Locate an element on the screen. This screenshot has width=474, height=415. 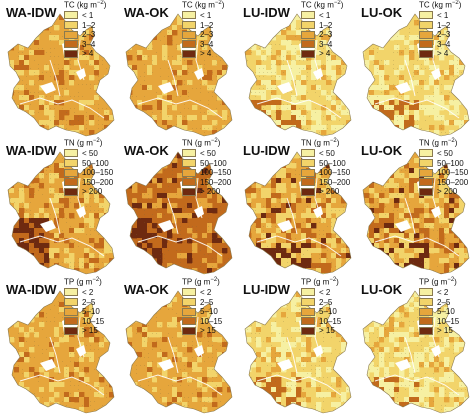
legend-row: < 1 is located at coordinates (85, 16).